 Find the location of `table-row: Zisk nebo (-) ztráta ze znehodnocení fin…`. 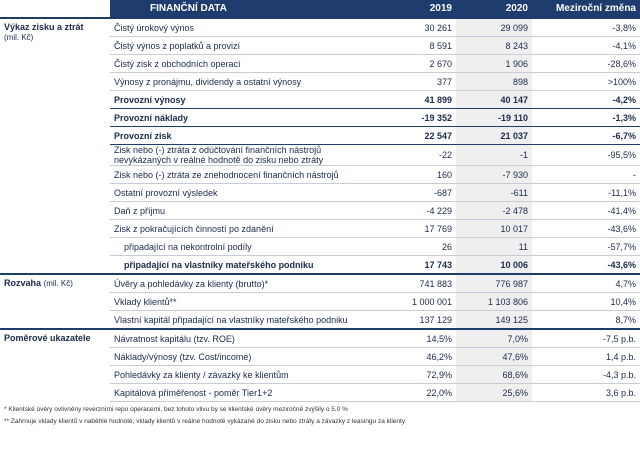

table-row: Zisk nebo (-) ztráta ze znehodnocení fin… is located at coordinates (320, 174).